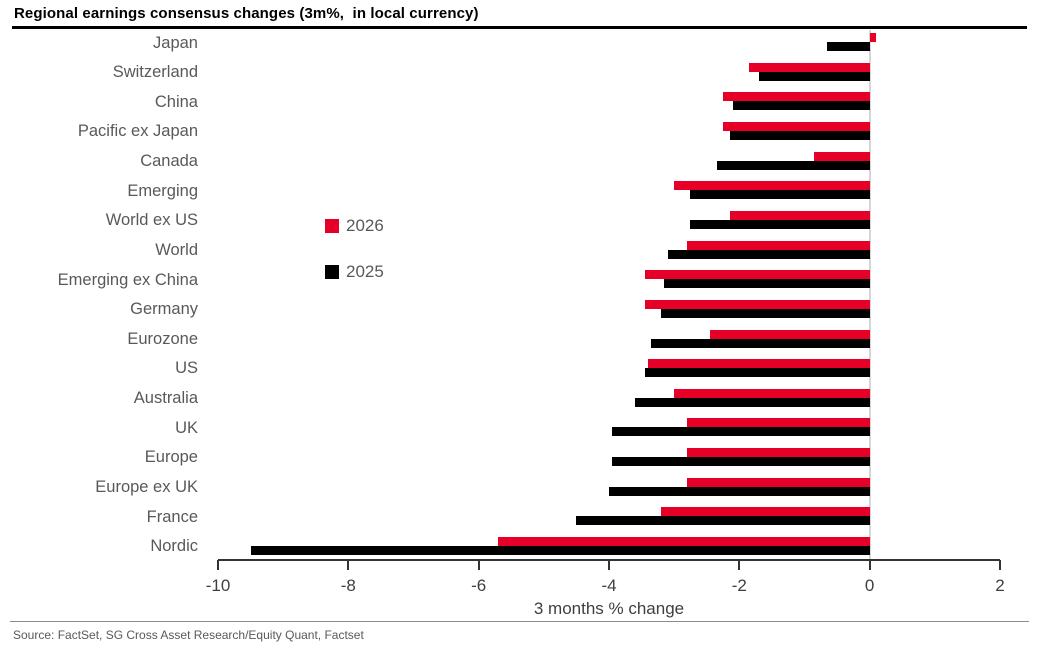 The height and width of the screenshot is (645, 1039). What do you see at coordinates (1000, 585) in the screenshot?
I see `x-tick-label: 2` at bounding box center [1000, 585].